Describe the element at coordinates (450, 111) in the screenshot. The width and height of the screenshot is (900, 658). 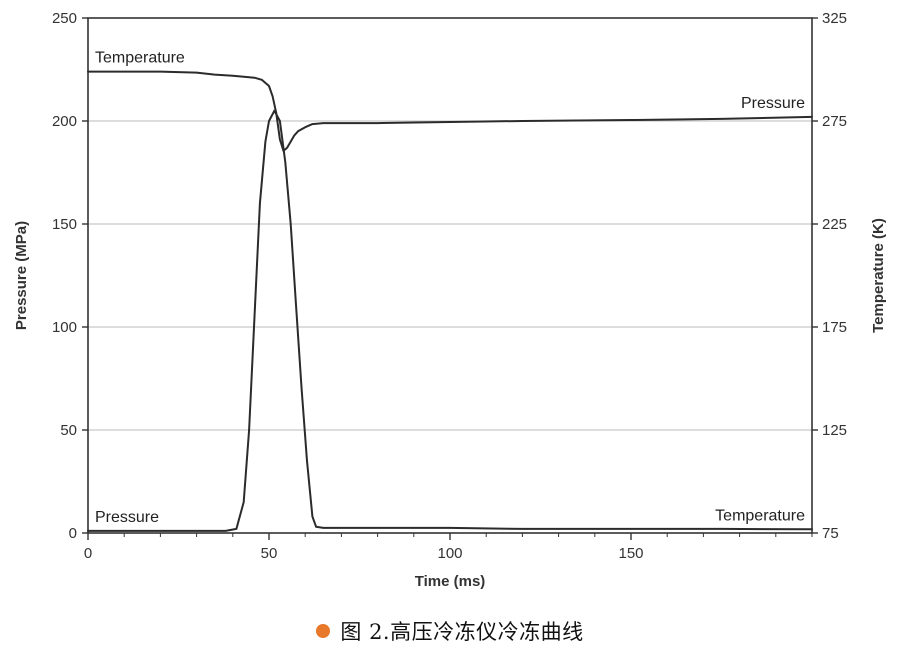
I see `series-line-temperature` at that location.